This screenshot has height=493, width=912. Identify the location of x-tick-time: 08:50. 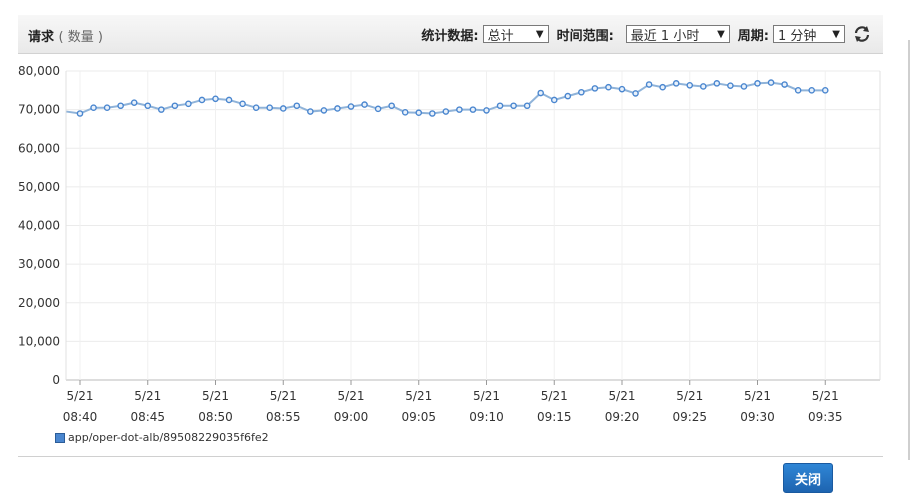
(215, 417).